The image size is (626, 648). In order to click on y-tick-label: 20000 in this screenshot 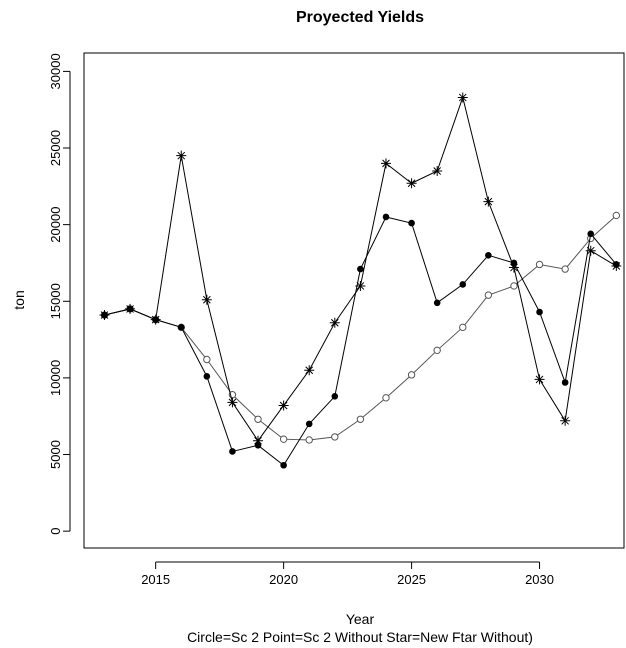, I will do `click(55, 225)`.